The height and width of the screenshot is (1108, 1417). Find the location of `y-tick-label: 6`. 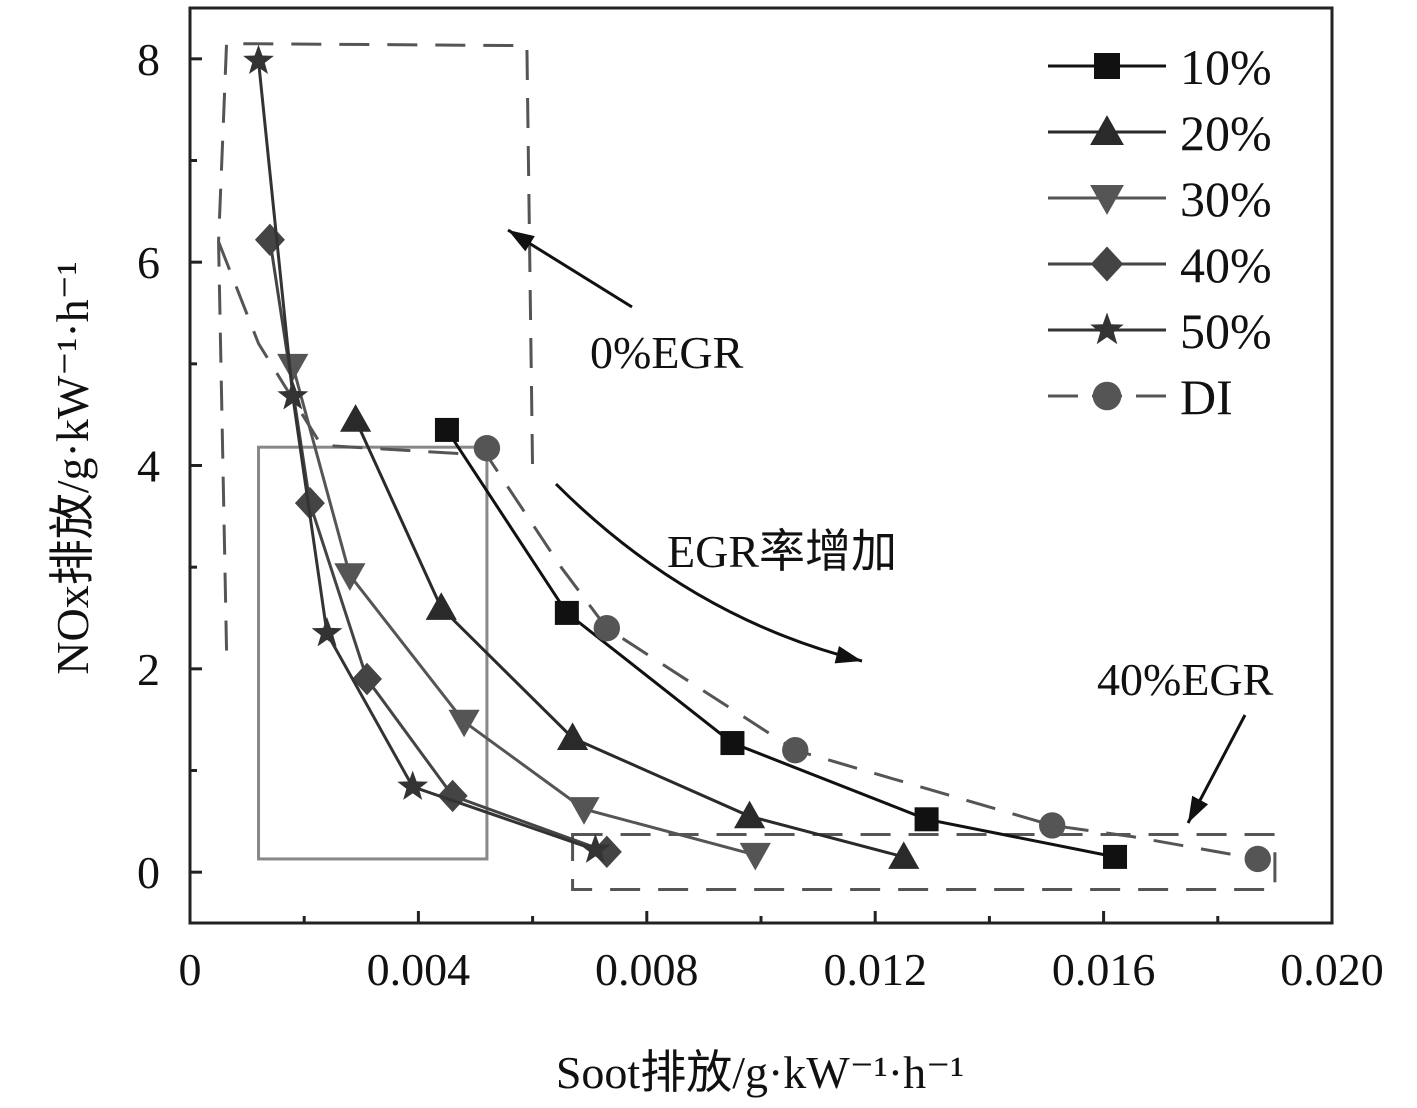

y-tick-label: 6 is located at coordinates (148, 262).